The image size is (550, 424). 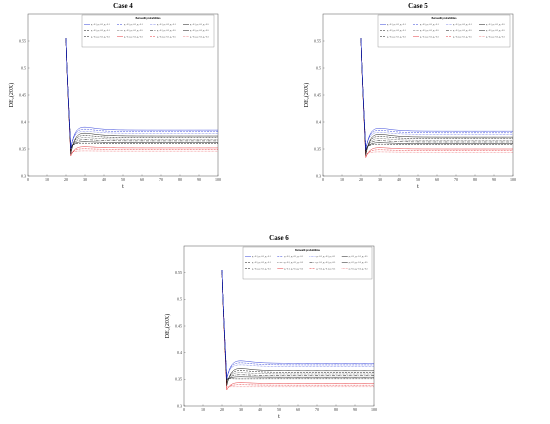 I want to click on chart-title: Case 6, so click(x=279, y=238).